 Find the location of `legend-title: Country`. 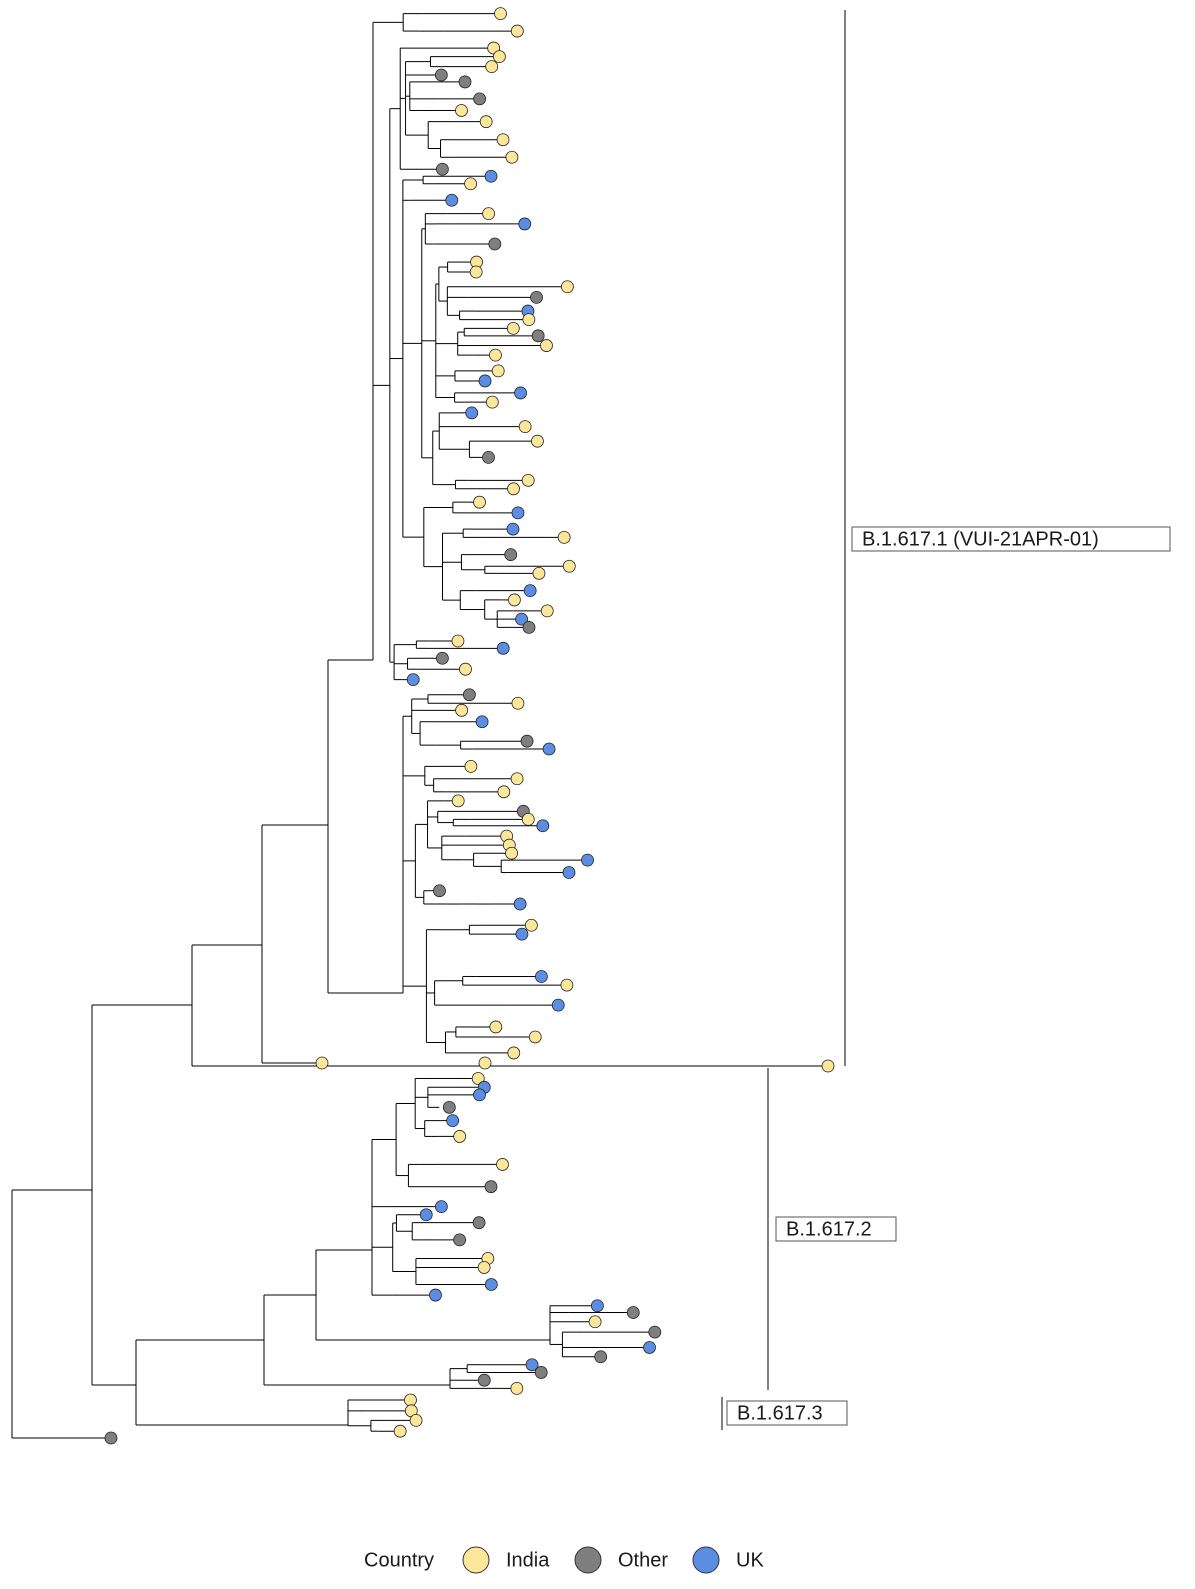

legend-title: Country is located at coordinates (399, 1560).